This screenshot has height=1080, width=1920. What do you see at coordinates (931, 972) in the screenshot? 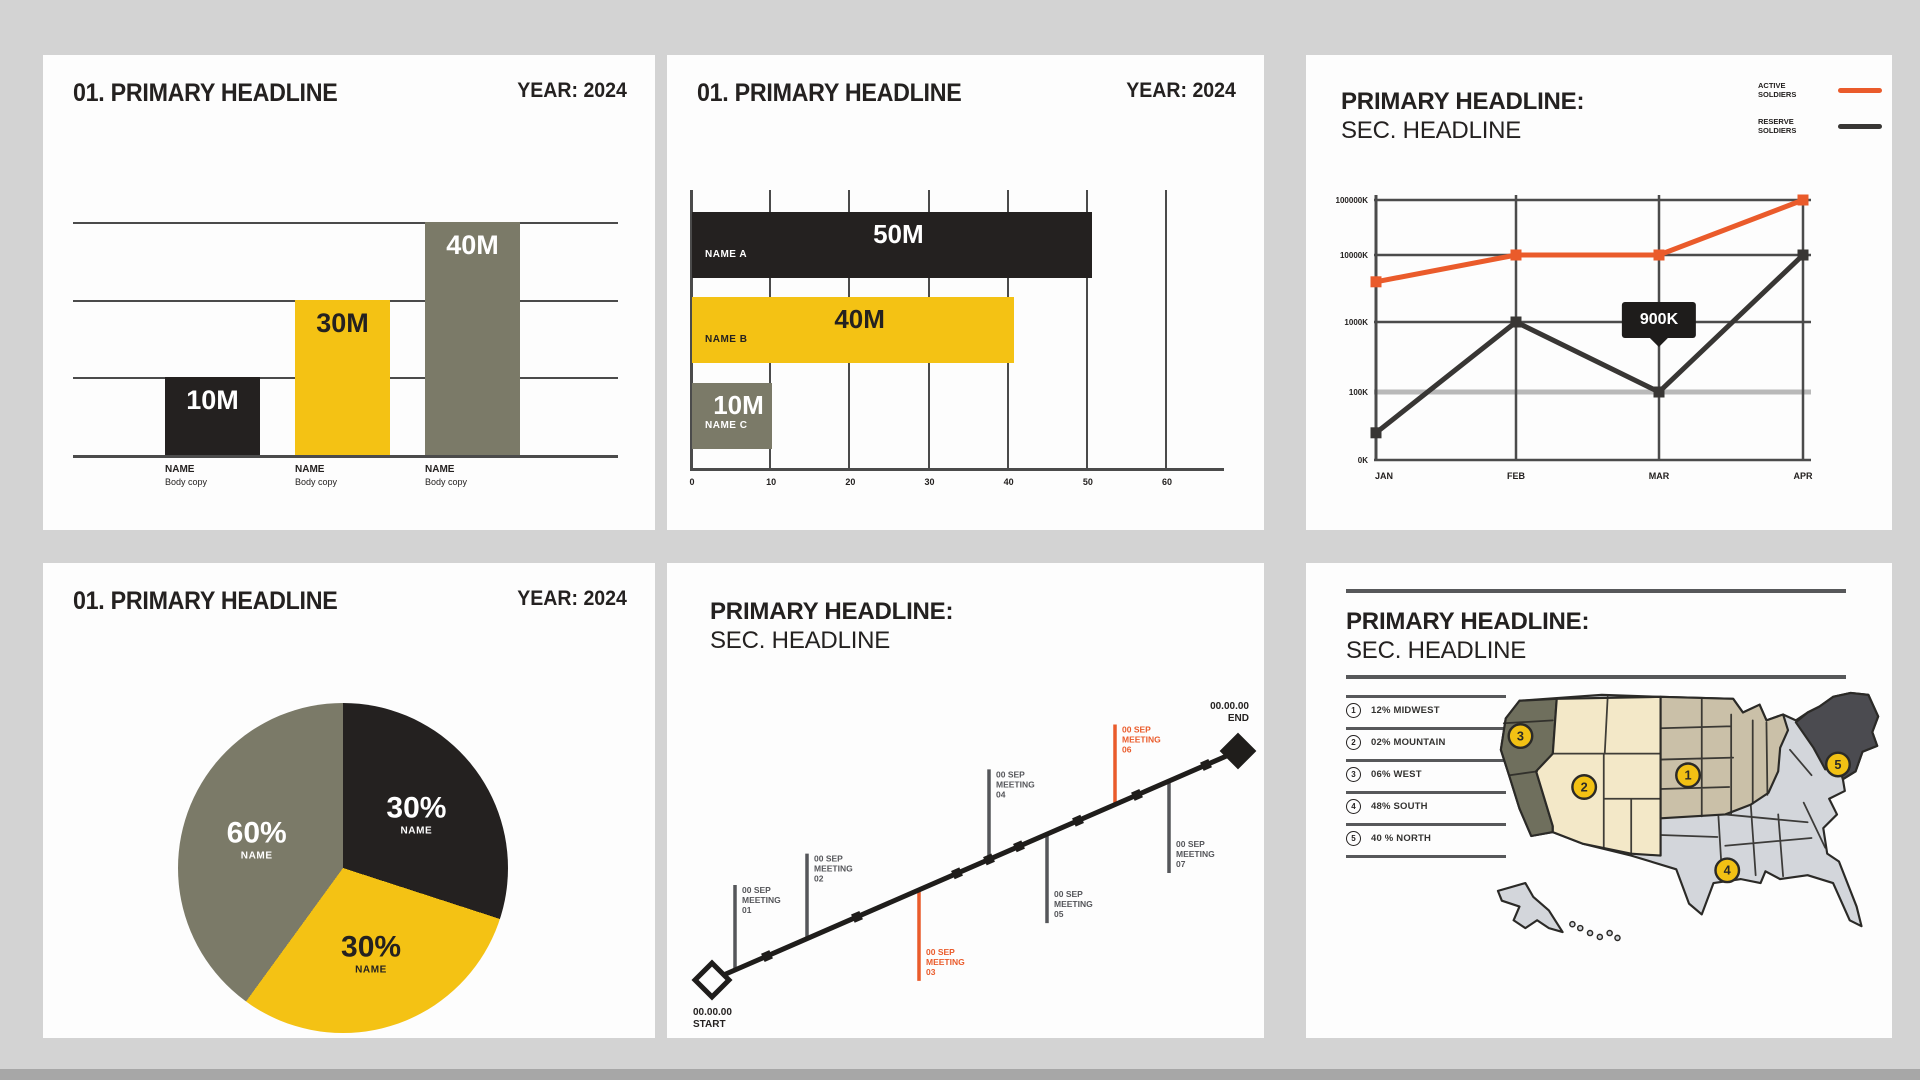
I see `event-label: 03` at bounding box center [931, 972].